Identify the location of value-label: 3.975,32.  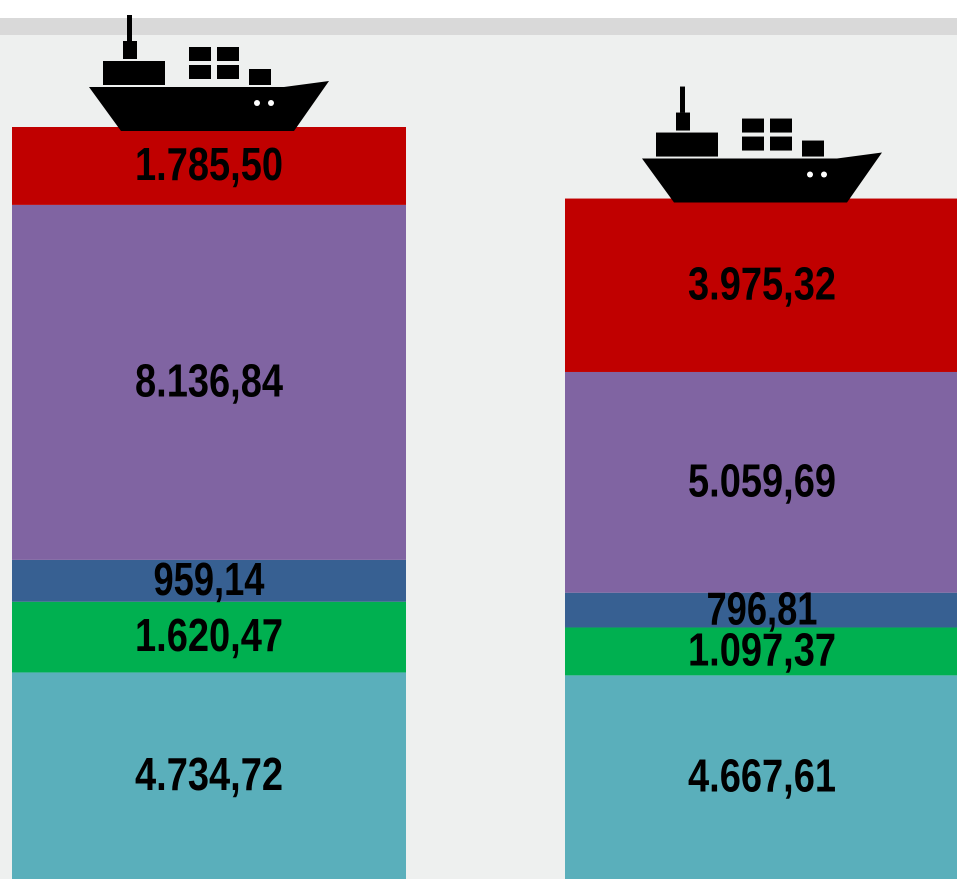
(762, 283).